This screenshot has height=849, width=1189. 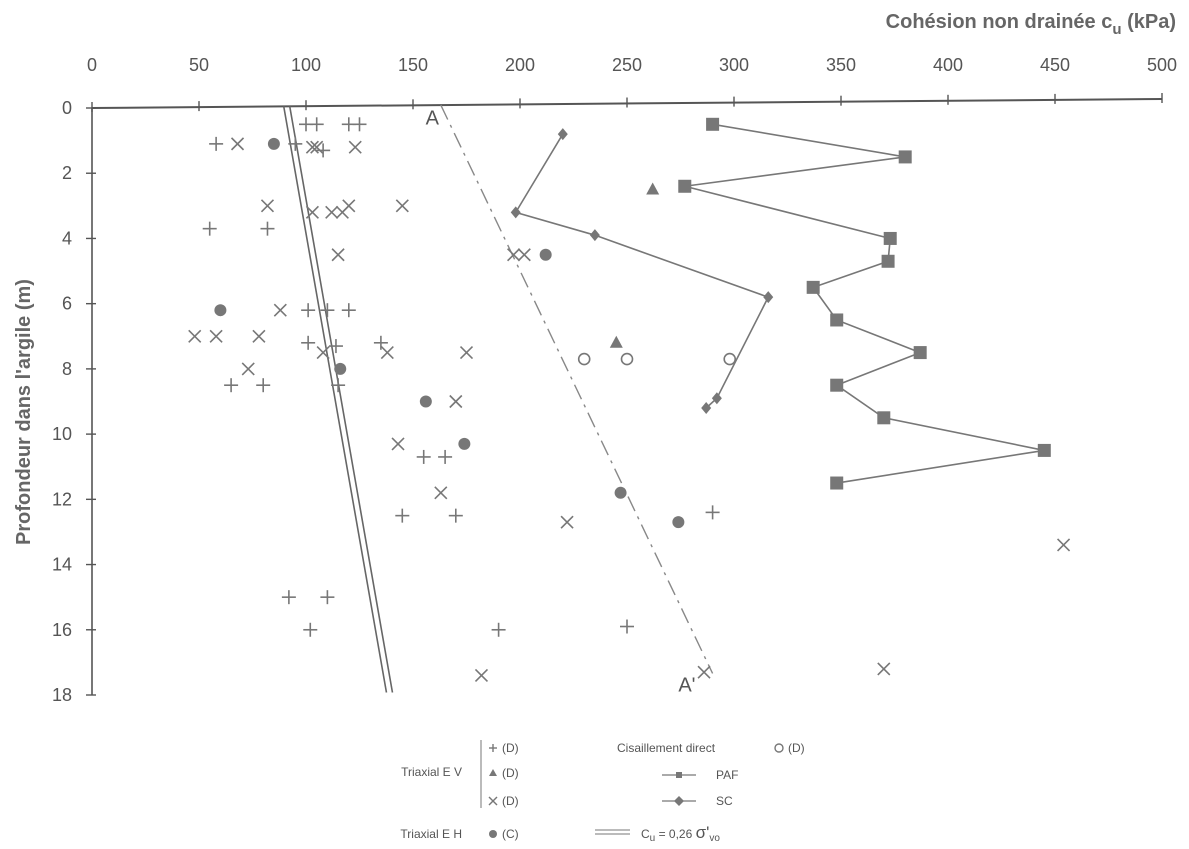 What do you see at coordinates (306, 65) in the screenshot?
I see `x-tick-label-2: 100` at bounding box center [306, 65].